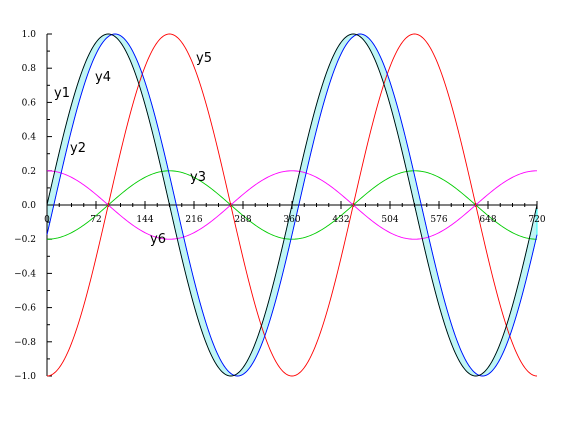  Describe the element at coordinates (291, 220) in the screenshot. I see `x-tick-label: 360` at that location.